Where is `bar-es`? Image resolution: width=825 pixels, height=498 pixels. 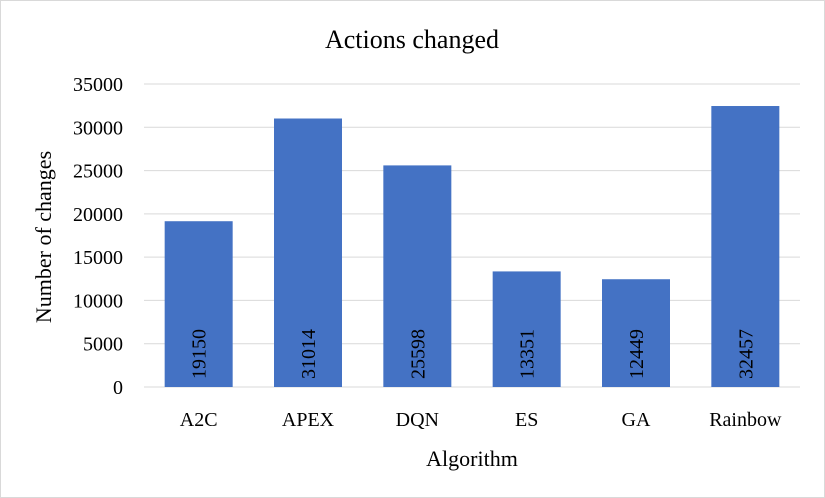
bar-es is located at coordinates (526, 329).